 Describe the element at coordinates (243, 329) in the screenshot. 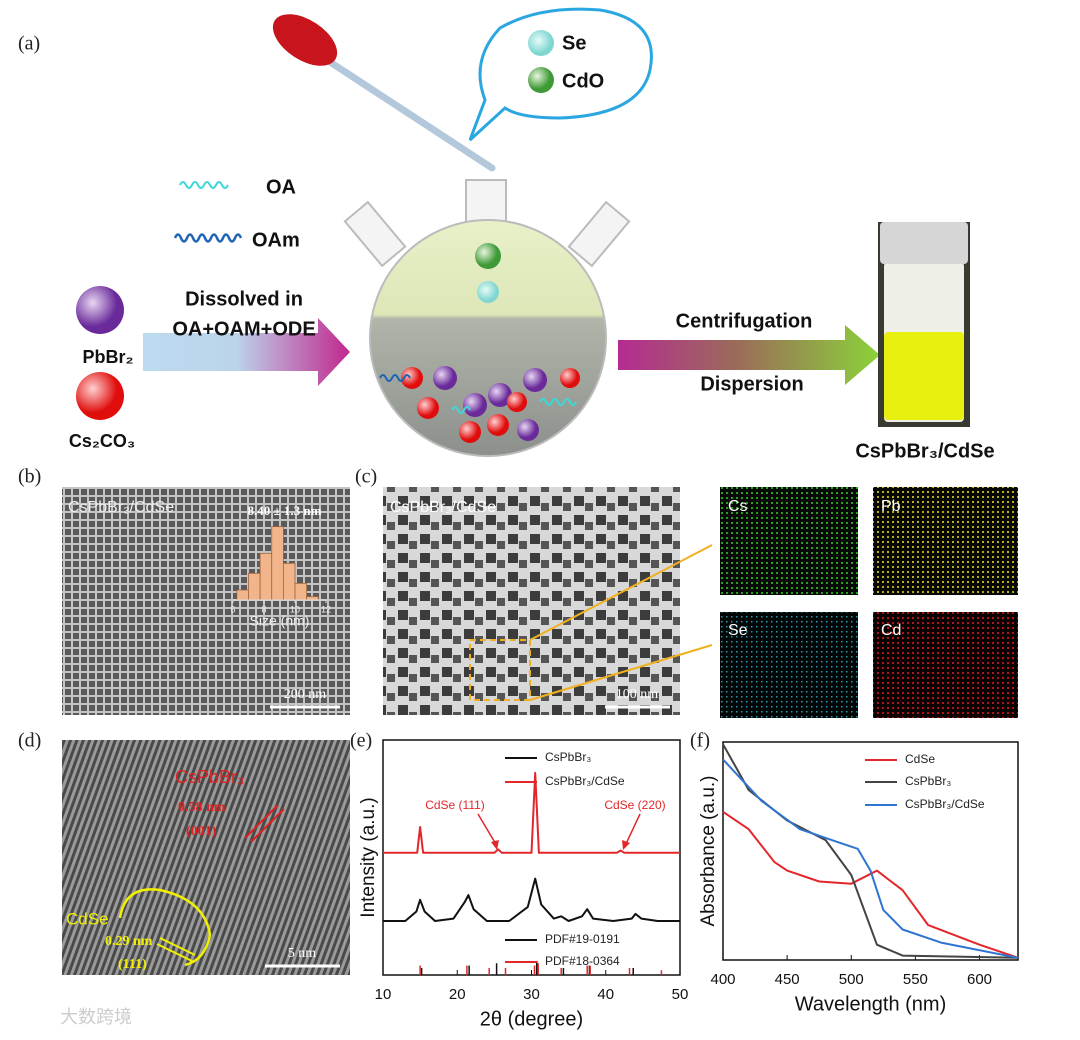

I see `label: OA+OAM+ODE` at that location.